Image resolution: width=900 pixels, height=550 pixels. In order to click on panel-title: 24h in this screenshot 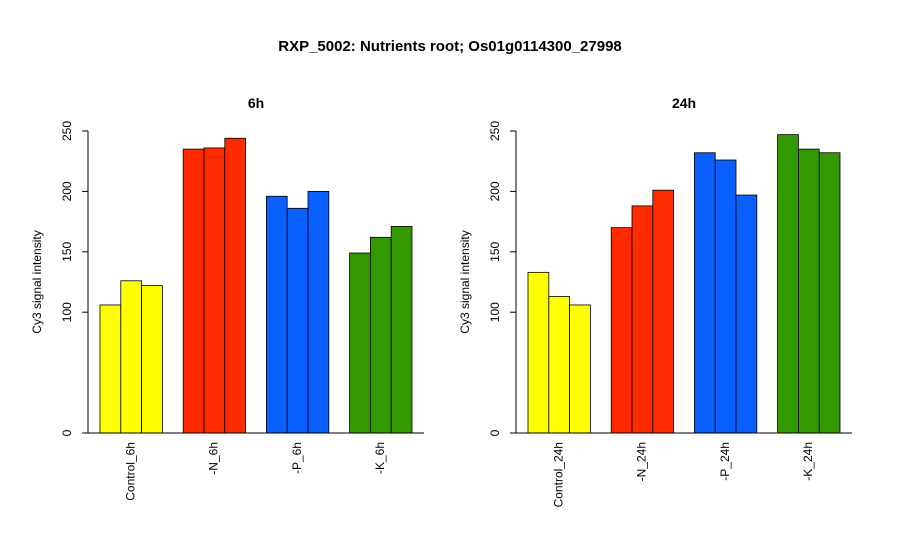, I will do `click(684, 103)`.